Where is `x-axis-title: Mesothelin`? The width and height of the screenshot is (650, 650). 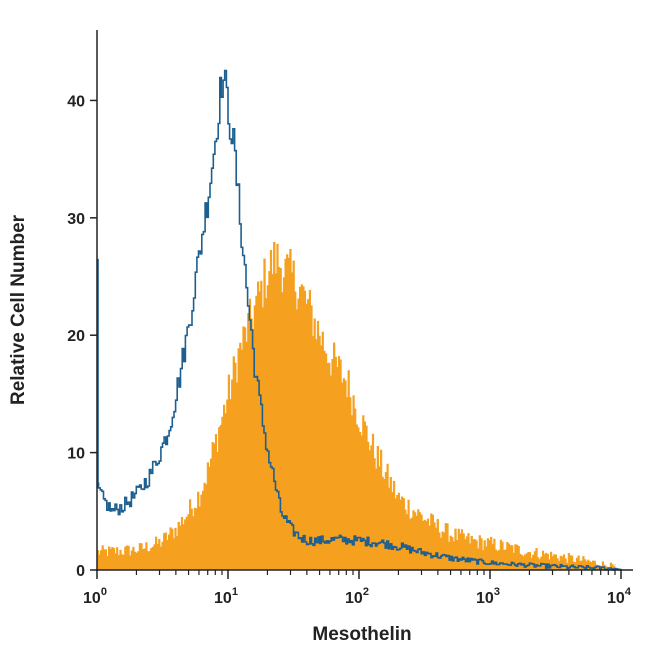
x-axis-title: Mesothelin is located at coordinates (361, 634).